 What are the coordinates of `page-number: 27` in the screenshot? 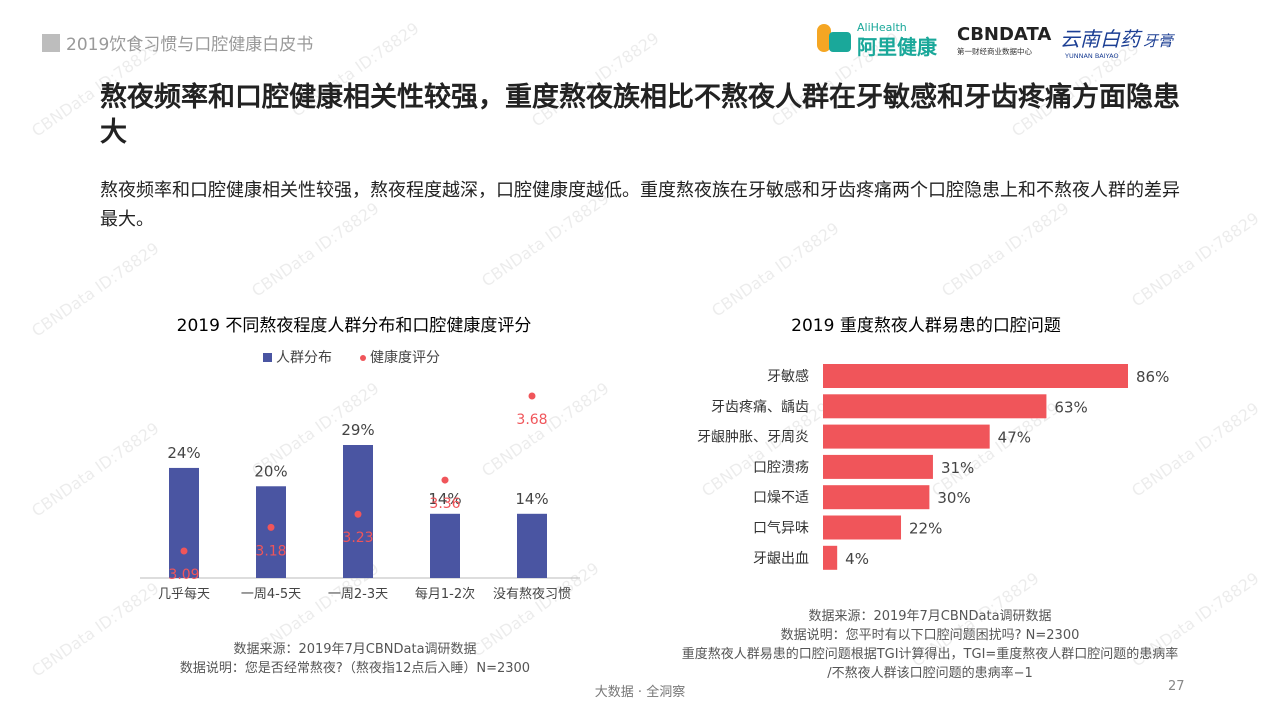 It's located at (1176, 686).